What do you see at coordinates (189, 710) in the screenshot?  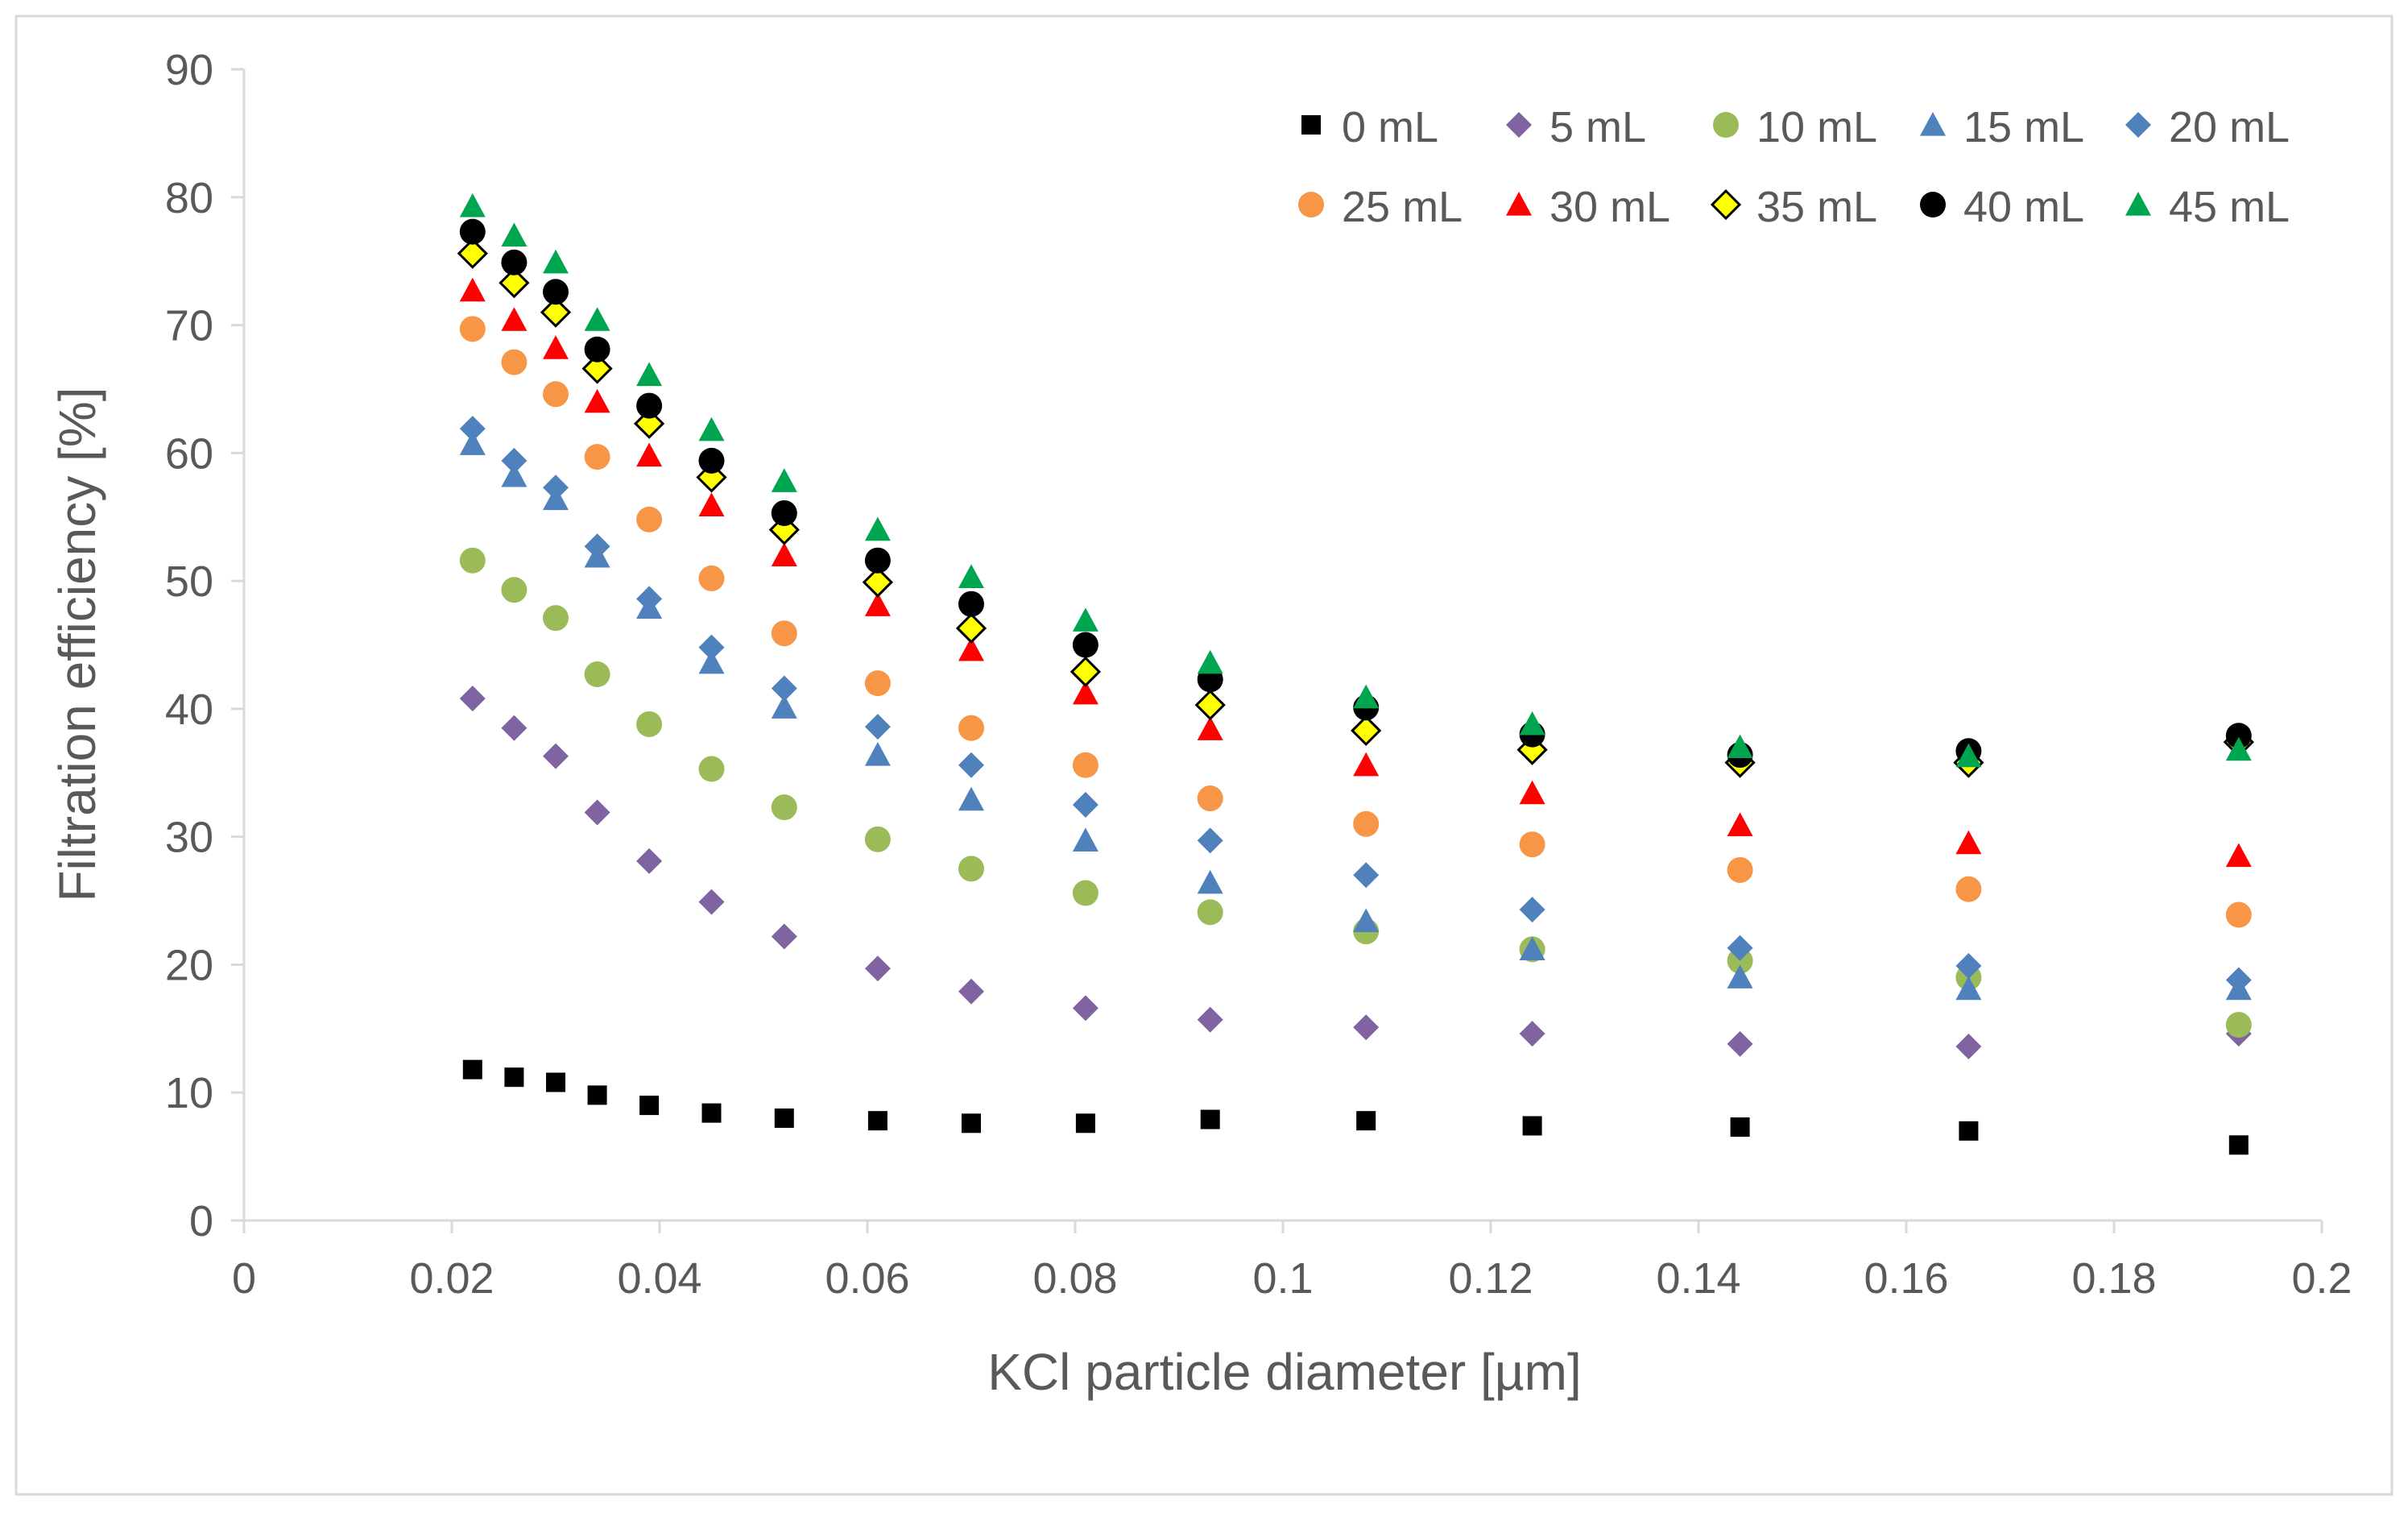 I see `y-tick-label: 40` at bounding box center [189, 710].